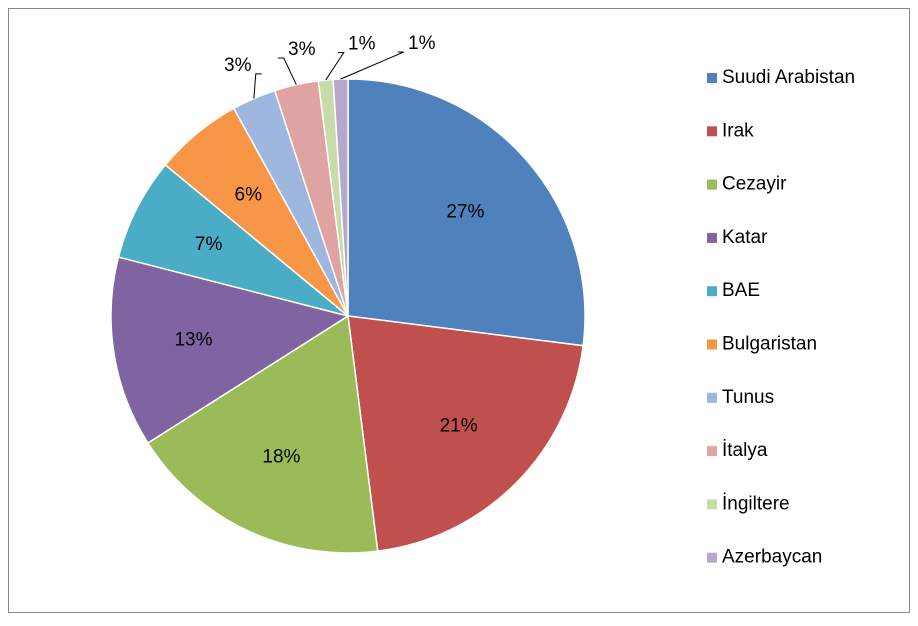  I want to click on legend-label: Irak, so click(738, 130).